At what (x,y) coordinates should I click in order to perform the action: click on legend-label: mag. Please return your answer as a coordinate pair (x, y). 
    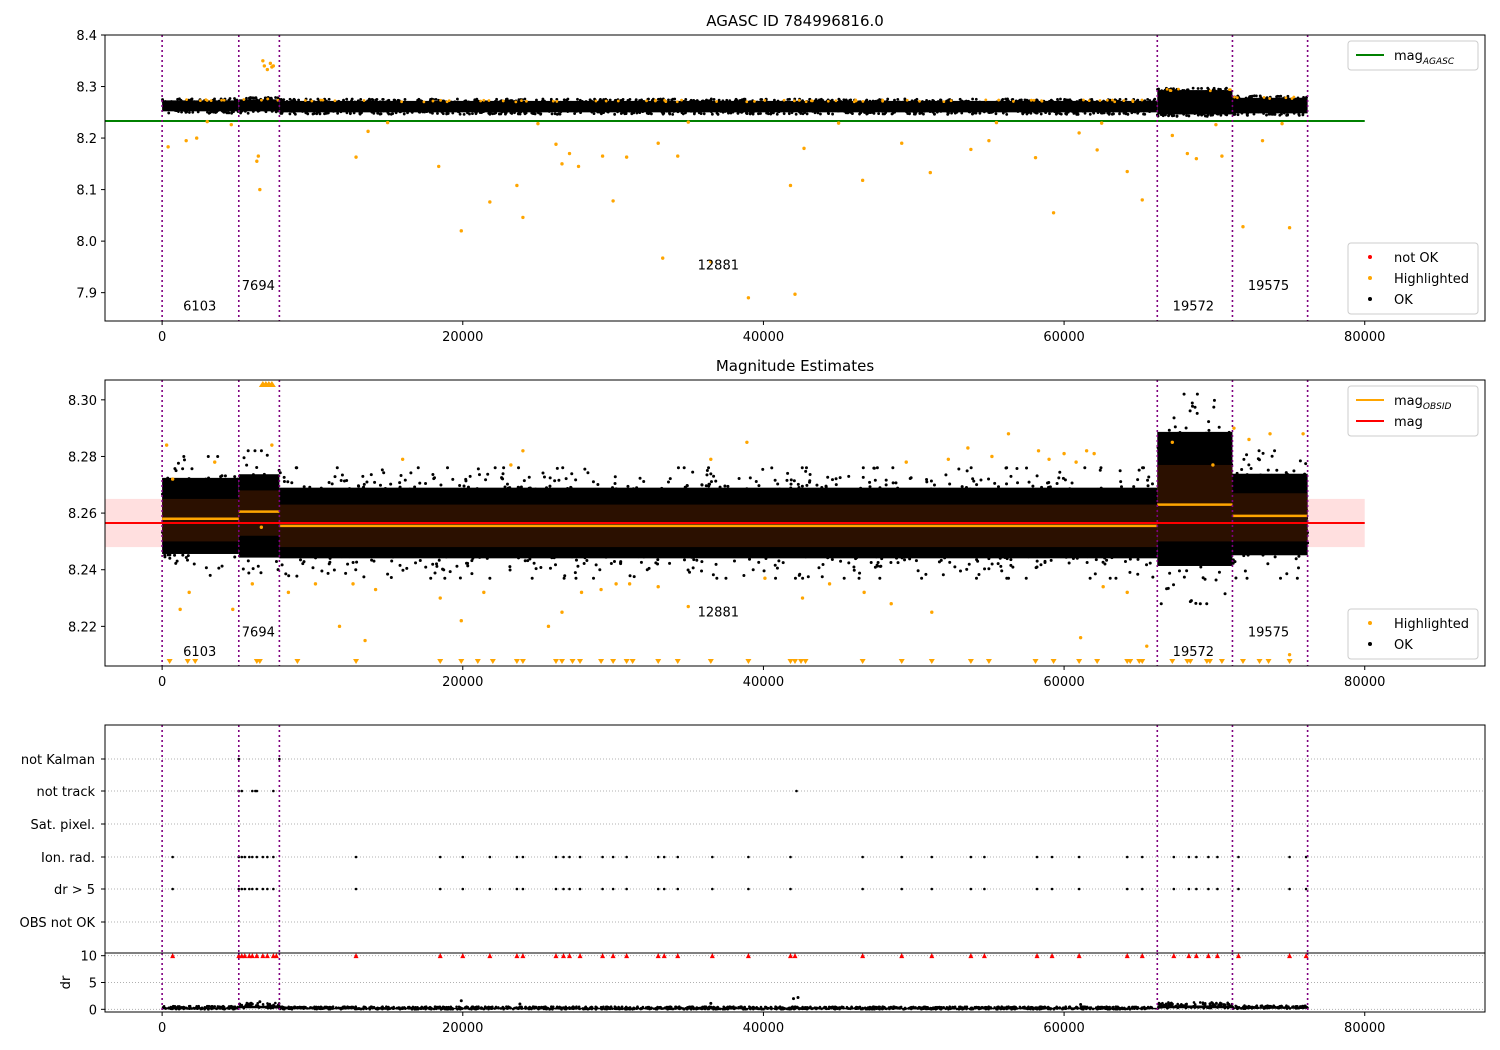
    Looking at the image, I should click on (1408, 422).